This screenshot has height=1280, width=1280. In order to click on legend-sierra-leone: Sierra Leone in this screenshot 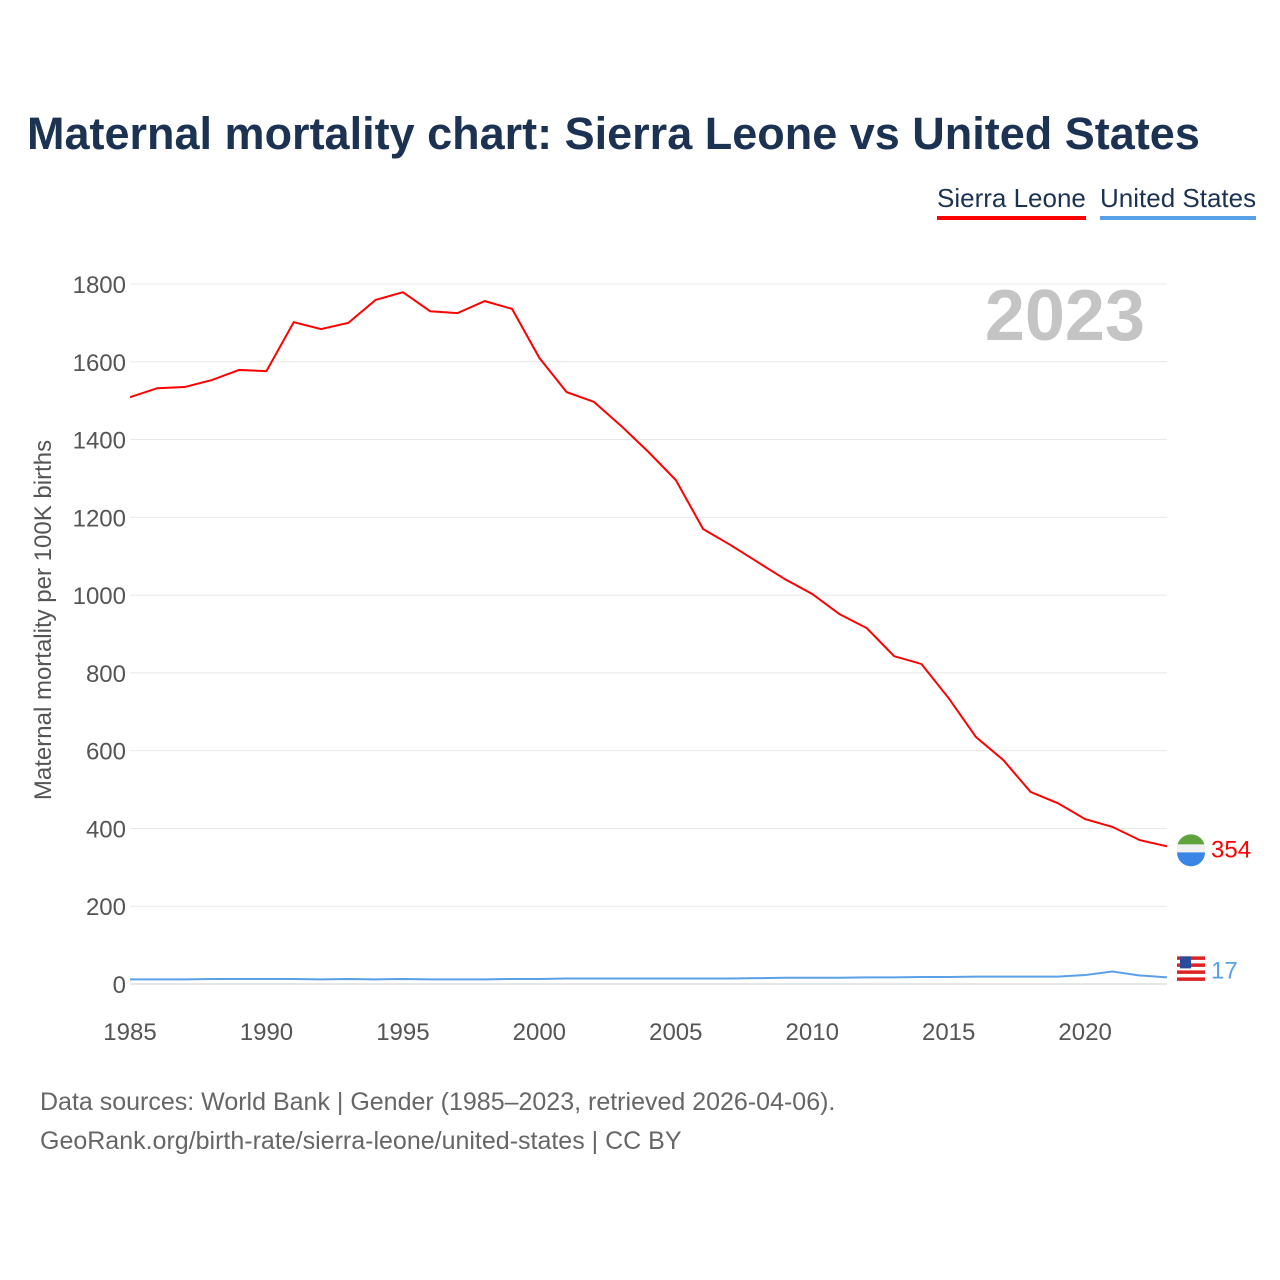, I will do `click(1011, 201)`.